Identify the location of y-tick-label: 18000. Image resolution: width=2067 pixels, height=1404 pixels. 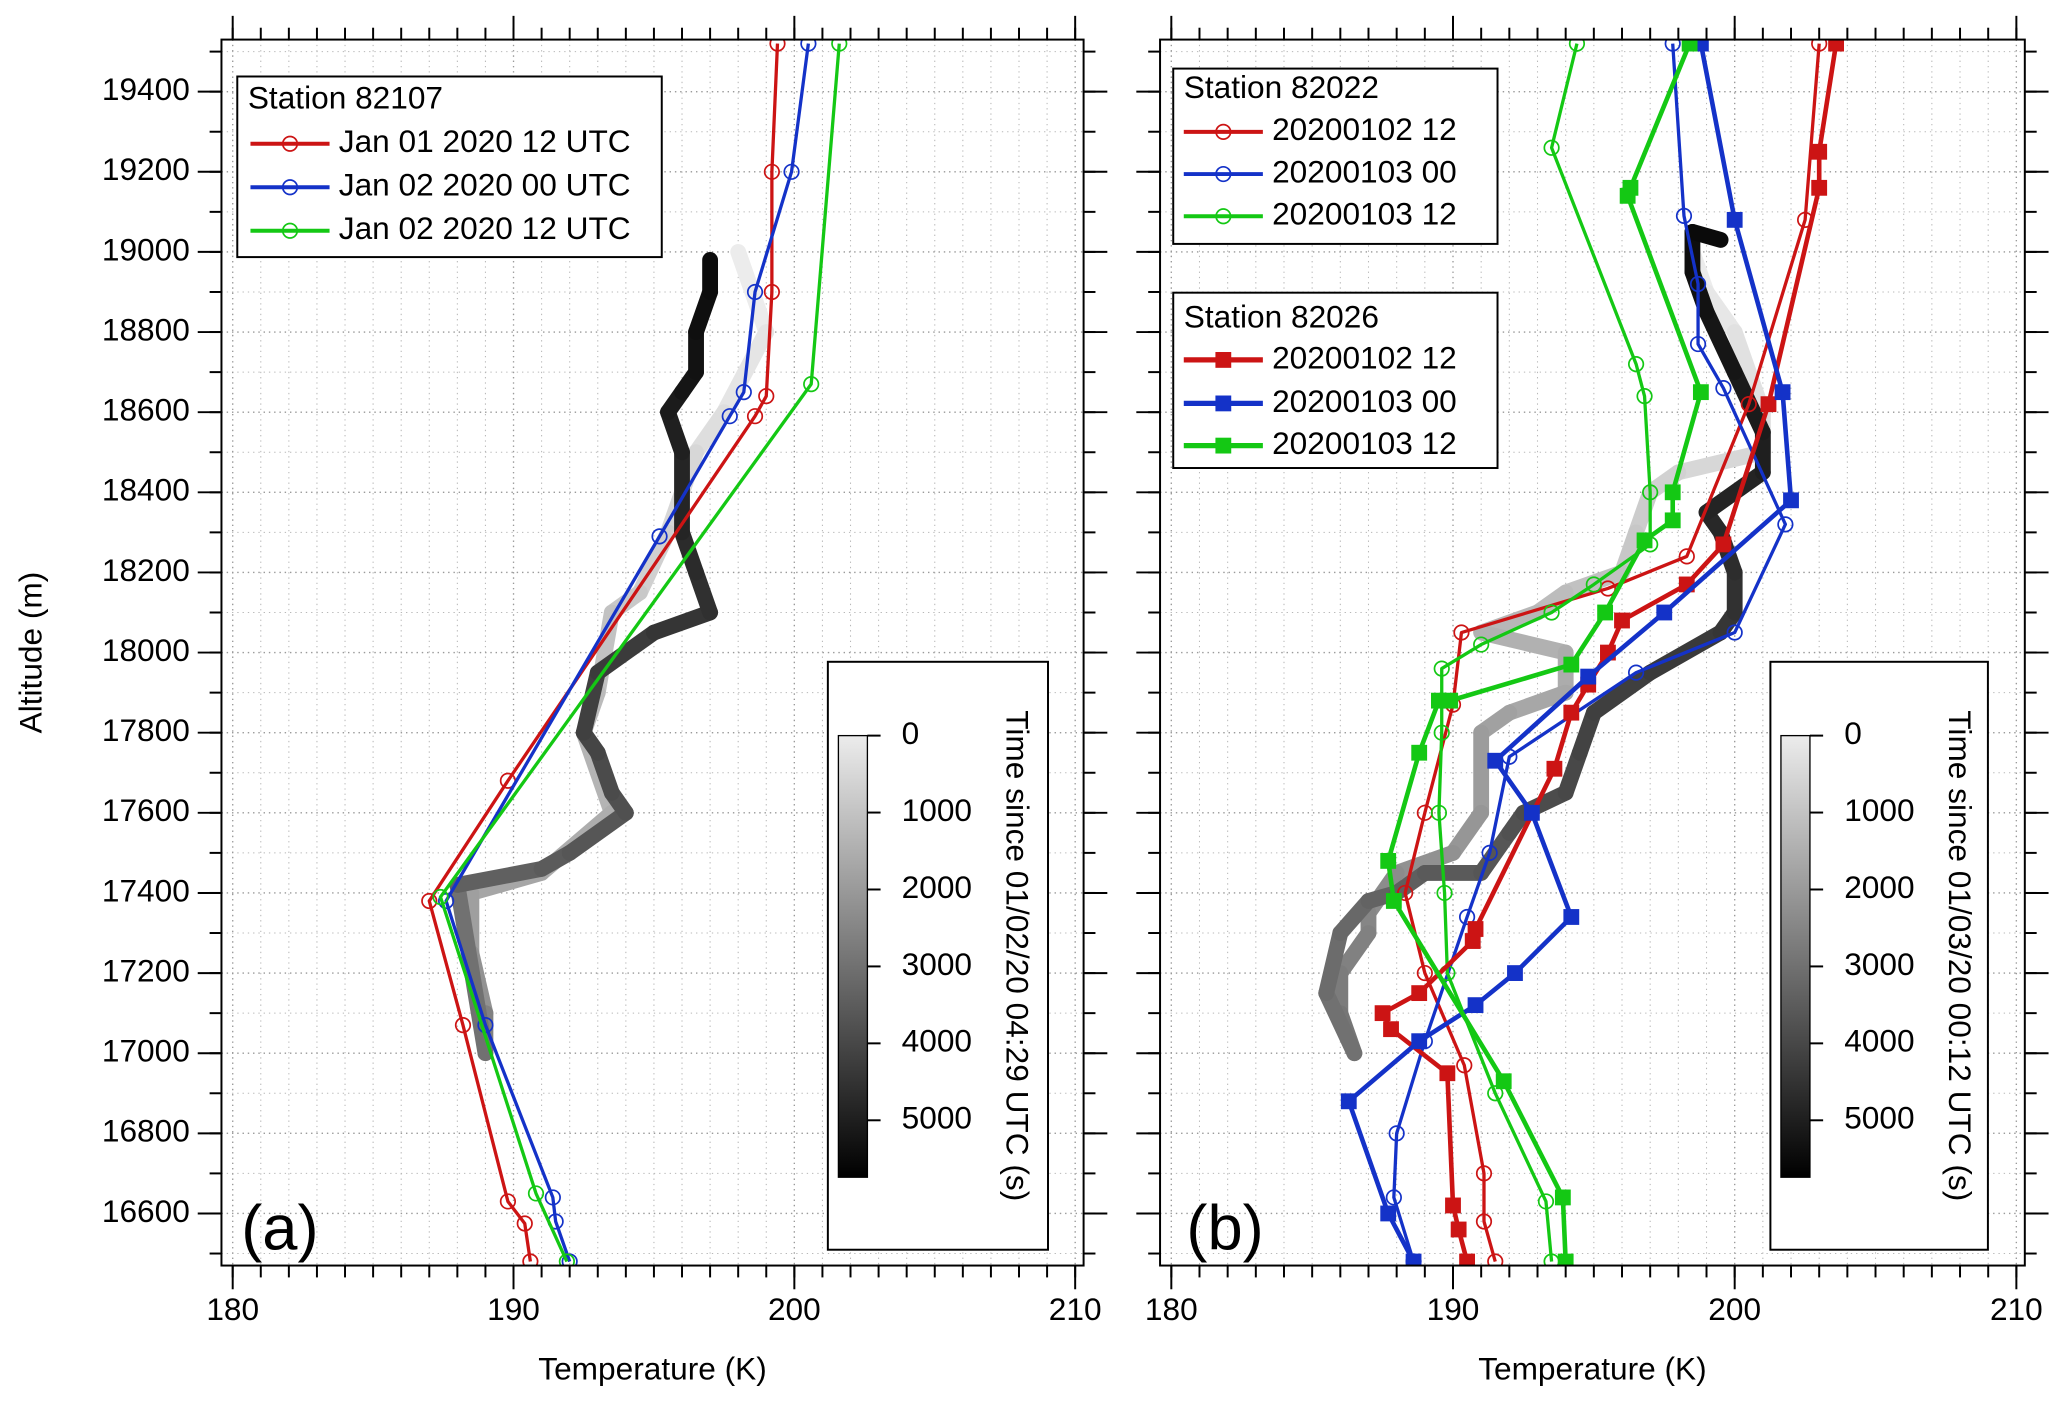
(146, 650).